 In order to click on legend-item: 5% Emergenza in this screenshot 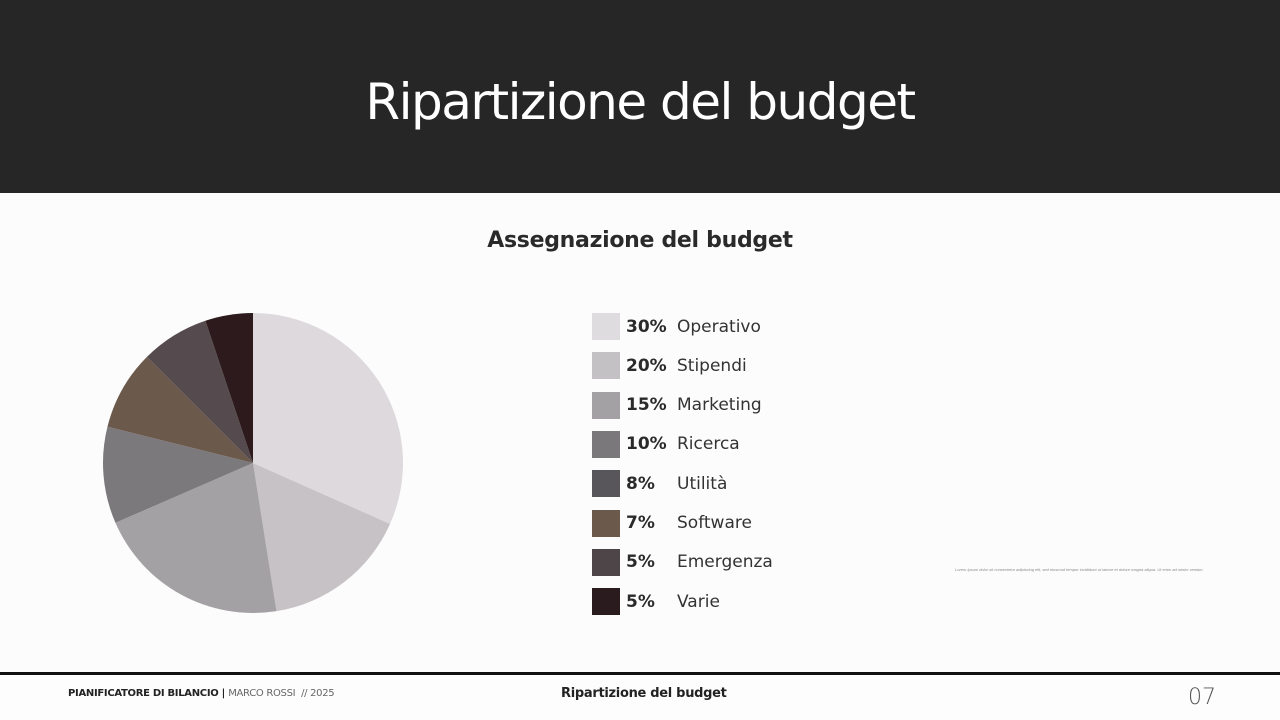, I will do `click(682, 562)`.